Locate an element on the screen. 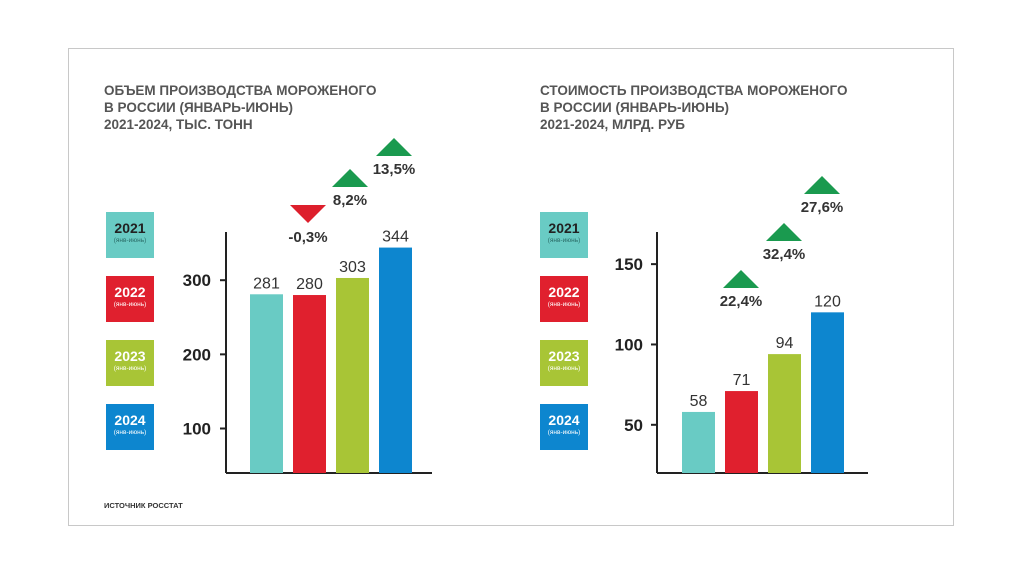 The width and height of the screenshot is (1024, 584). bar-value-label: 120 is located at coordinates (827, 301).